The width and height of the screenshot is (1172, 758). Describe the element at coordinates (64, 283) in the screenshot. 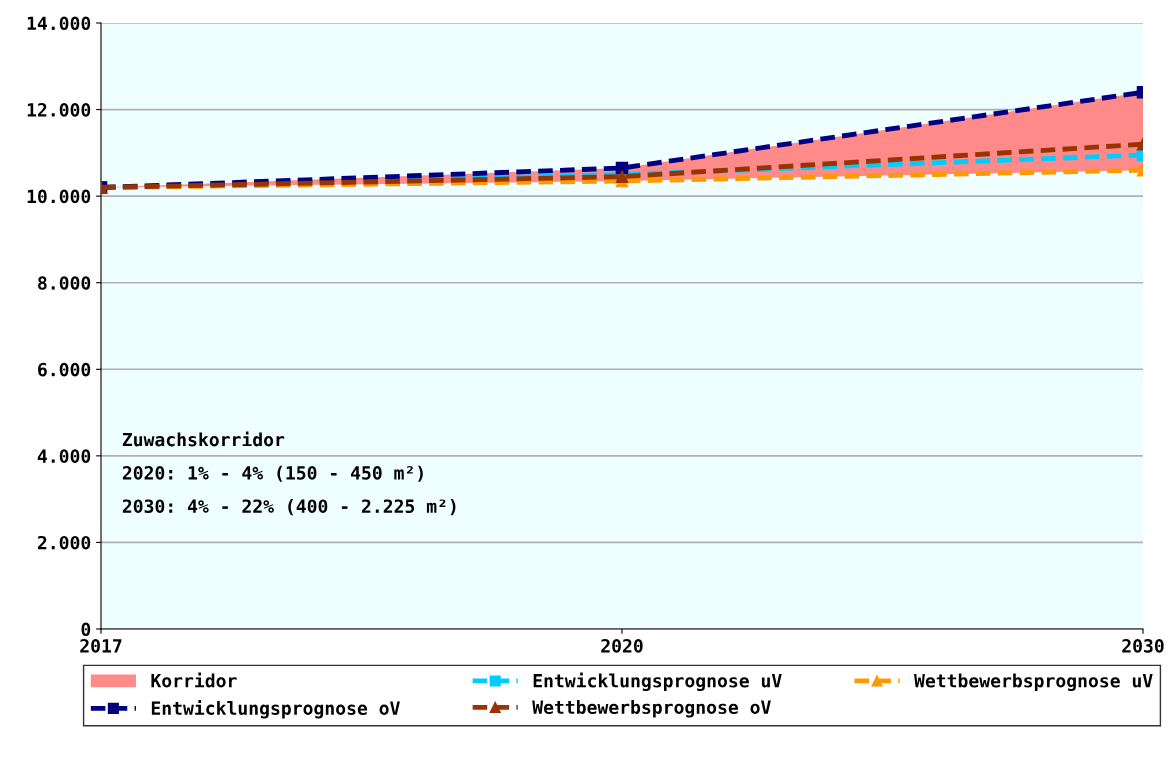

I see `y-tick-label: 8.000` at that location.